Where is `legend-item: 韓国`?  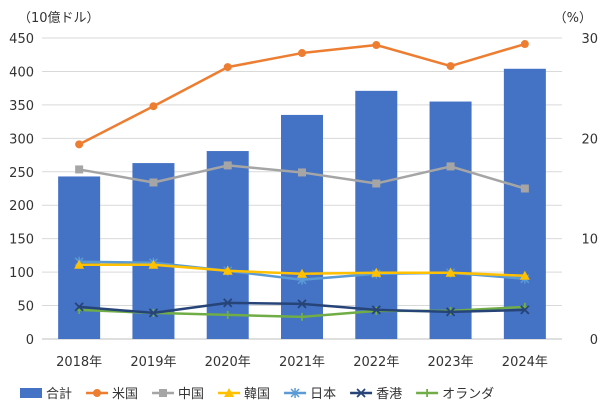 legend-item: 韓国 is located at coordinates (244, 394).